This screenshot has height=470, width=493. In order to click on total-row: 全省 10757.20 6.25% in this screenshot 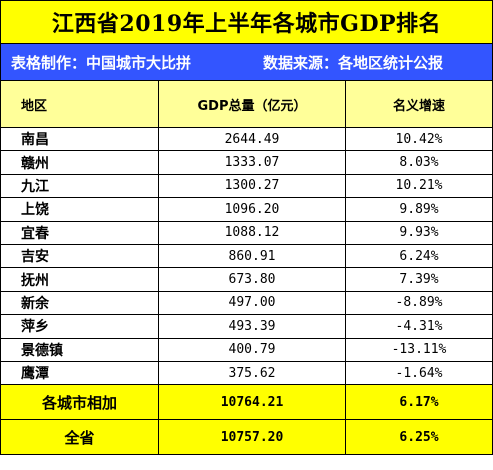, I will do `click(246, 438)`.